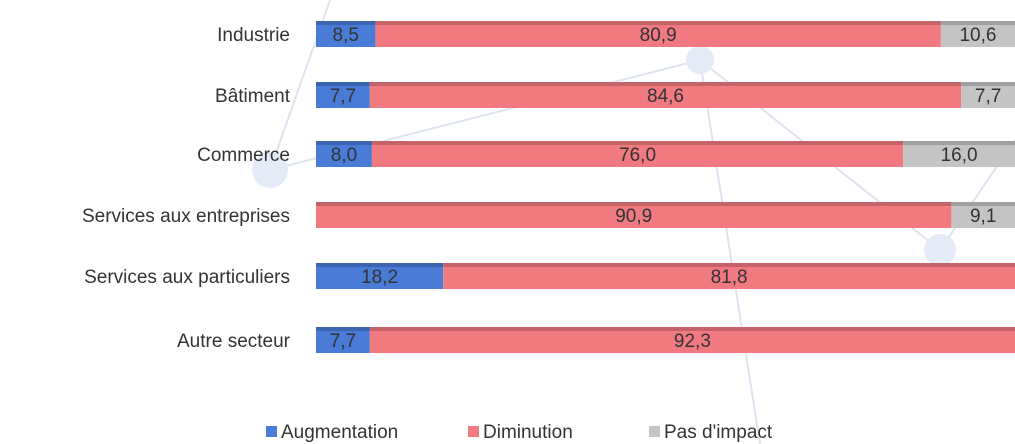  I want to click on category-label: Services aux entreprises, so click(186, 216).